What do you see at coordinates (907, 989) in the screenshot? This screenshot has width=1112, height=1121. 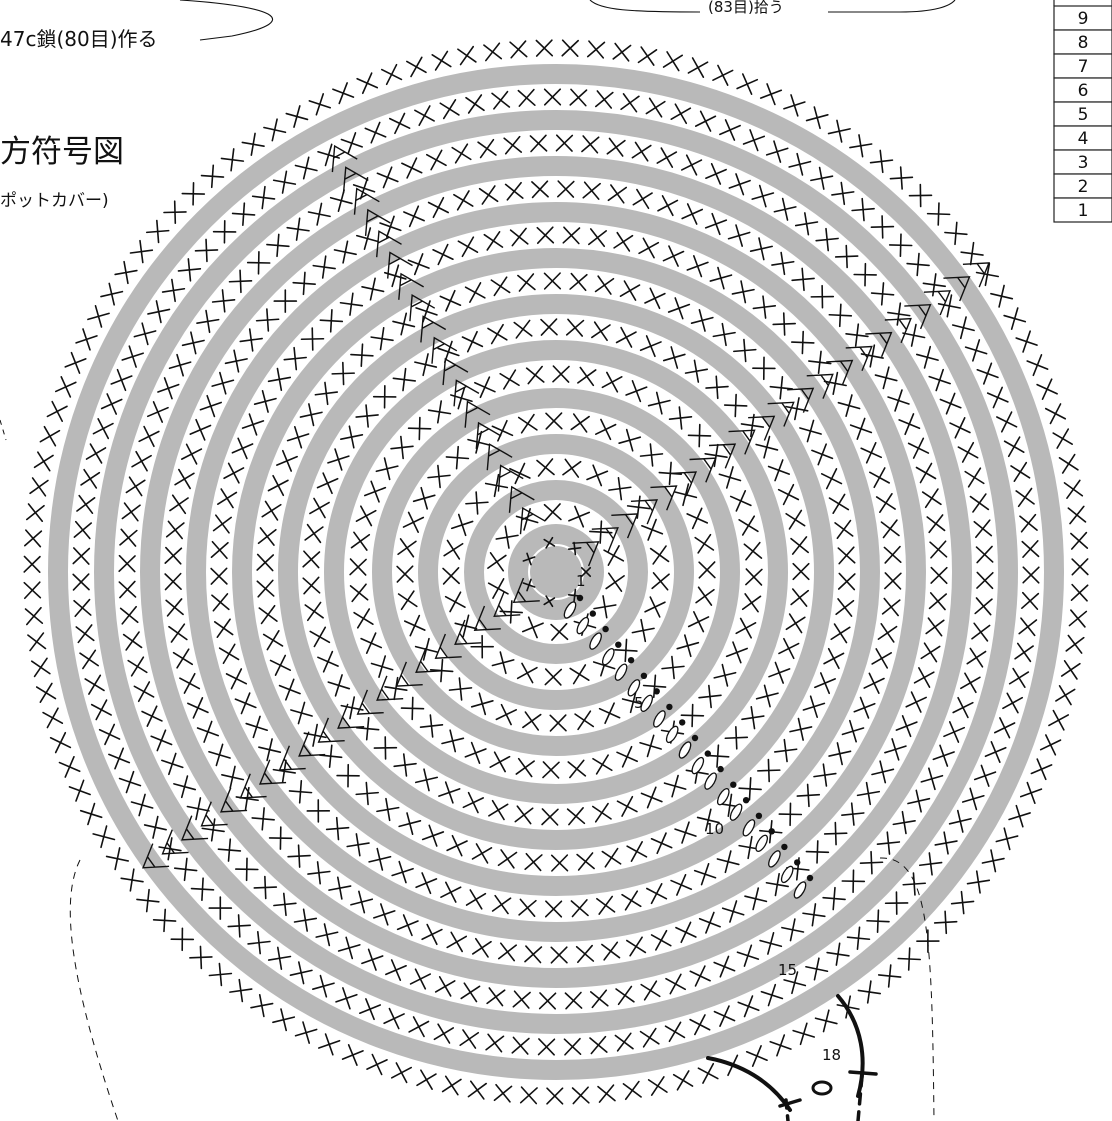 I see `dashed-outline-right` at bounding box center [907, 989].